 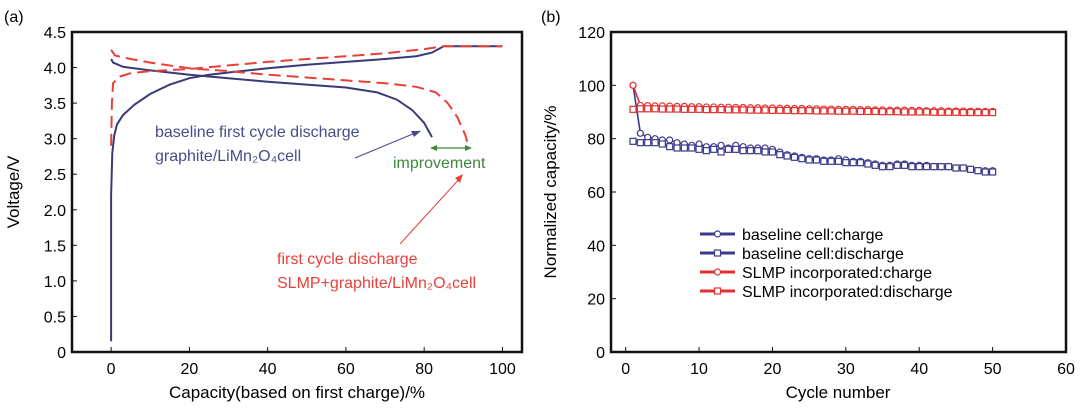 I want to click on panel-a-ytick-label: 4.5, so click(x=55, y=33).